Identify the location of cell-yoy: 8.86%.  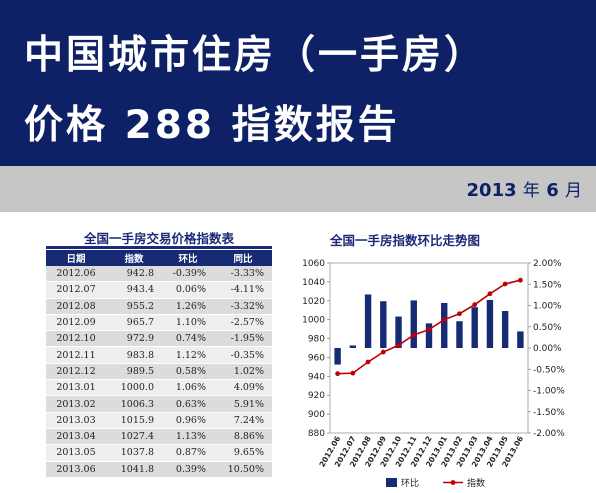
(243, 437).